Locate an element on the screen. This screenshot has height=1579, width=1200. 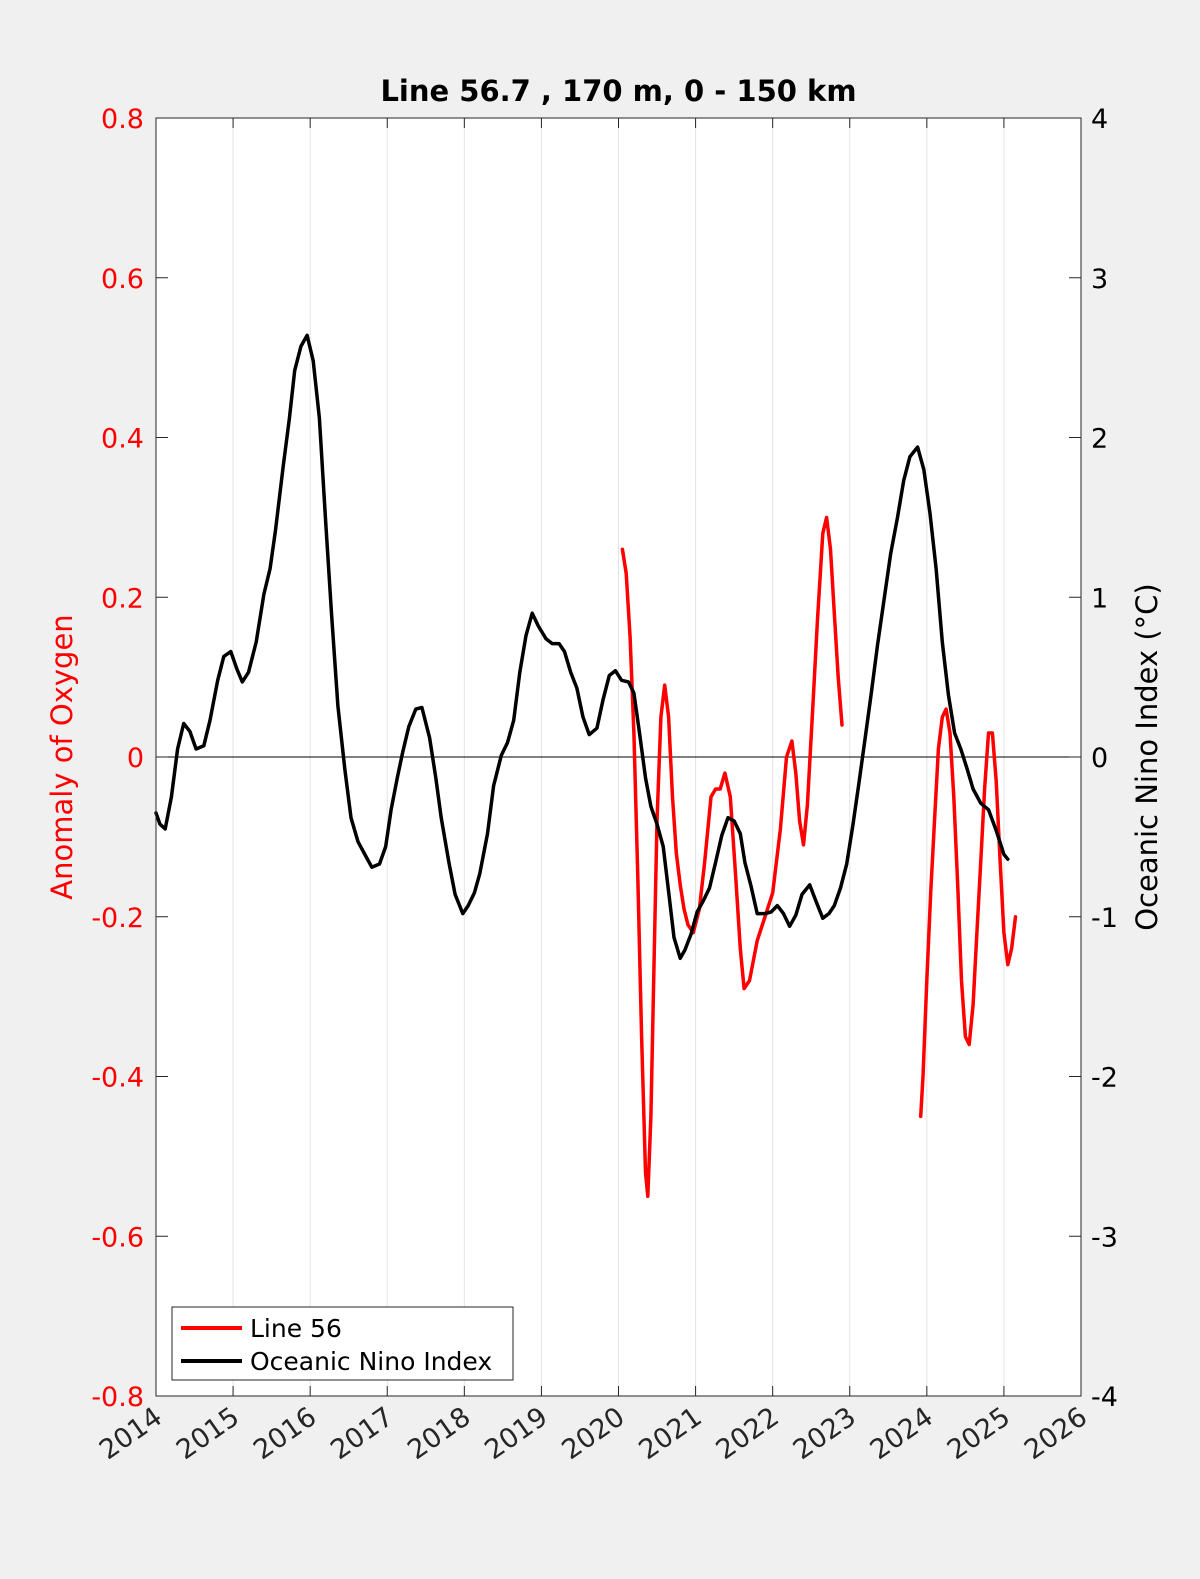
y-axis-label-left: Anomaly of Oxygen is located at coordinates (62, 756).